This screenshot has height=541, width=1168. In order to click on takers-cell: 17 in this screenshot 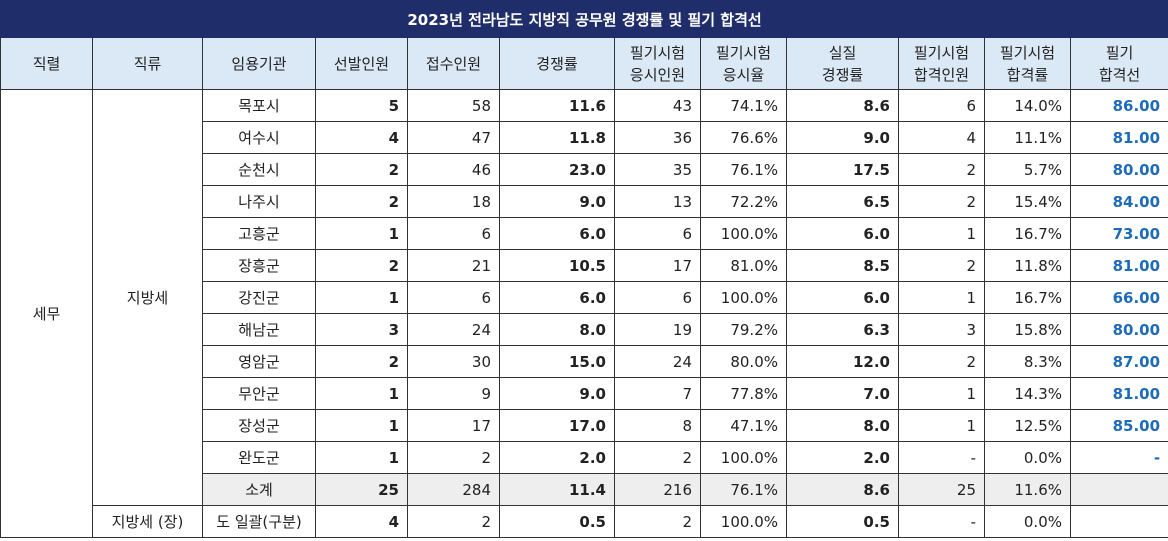, I will do `click(657, 265)`.